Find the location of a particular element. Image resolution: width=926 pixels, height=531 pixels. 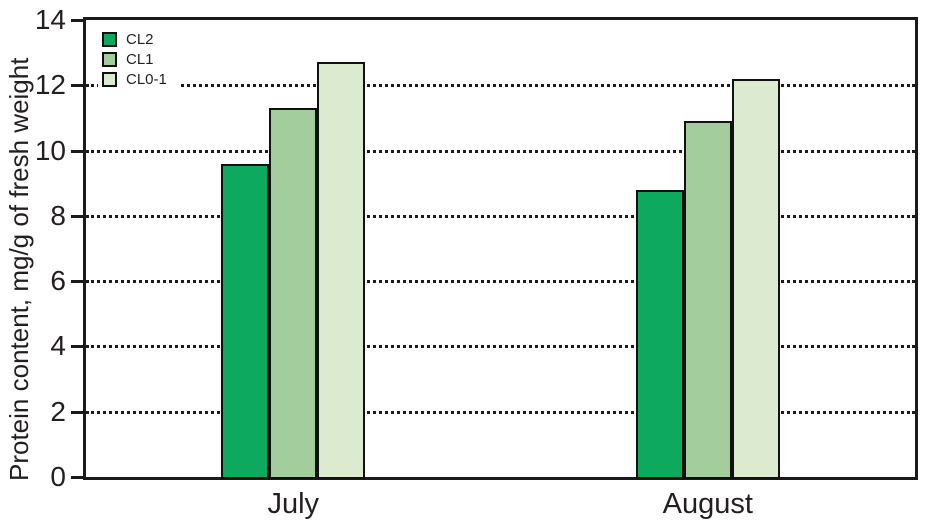

legend-item-cl0-1: CL0-1 is located at coordinates (134, 79).